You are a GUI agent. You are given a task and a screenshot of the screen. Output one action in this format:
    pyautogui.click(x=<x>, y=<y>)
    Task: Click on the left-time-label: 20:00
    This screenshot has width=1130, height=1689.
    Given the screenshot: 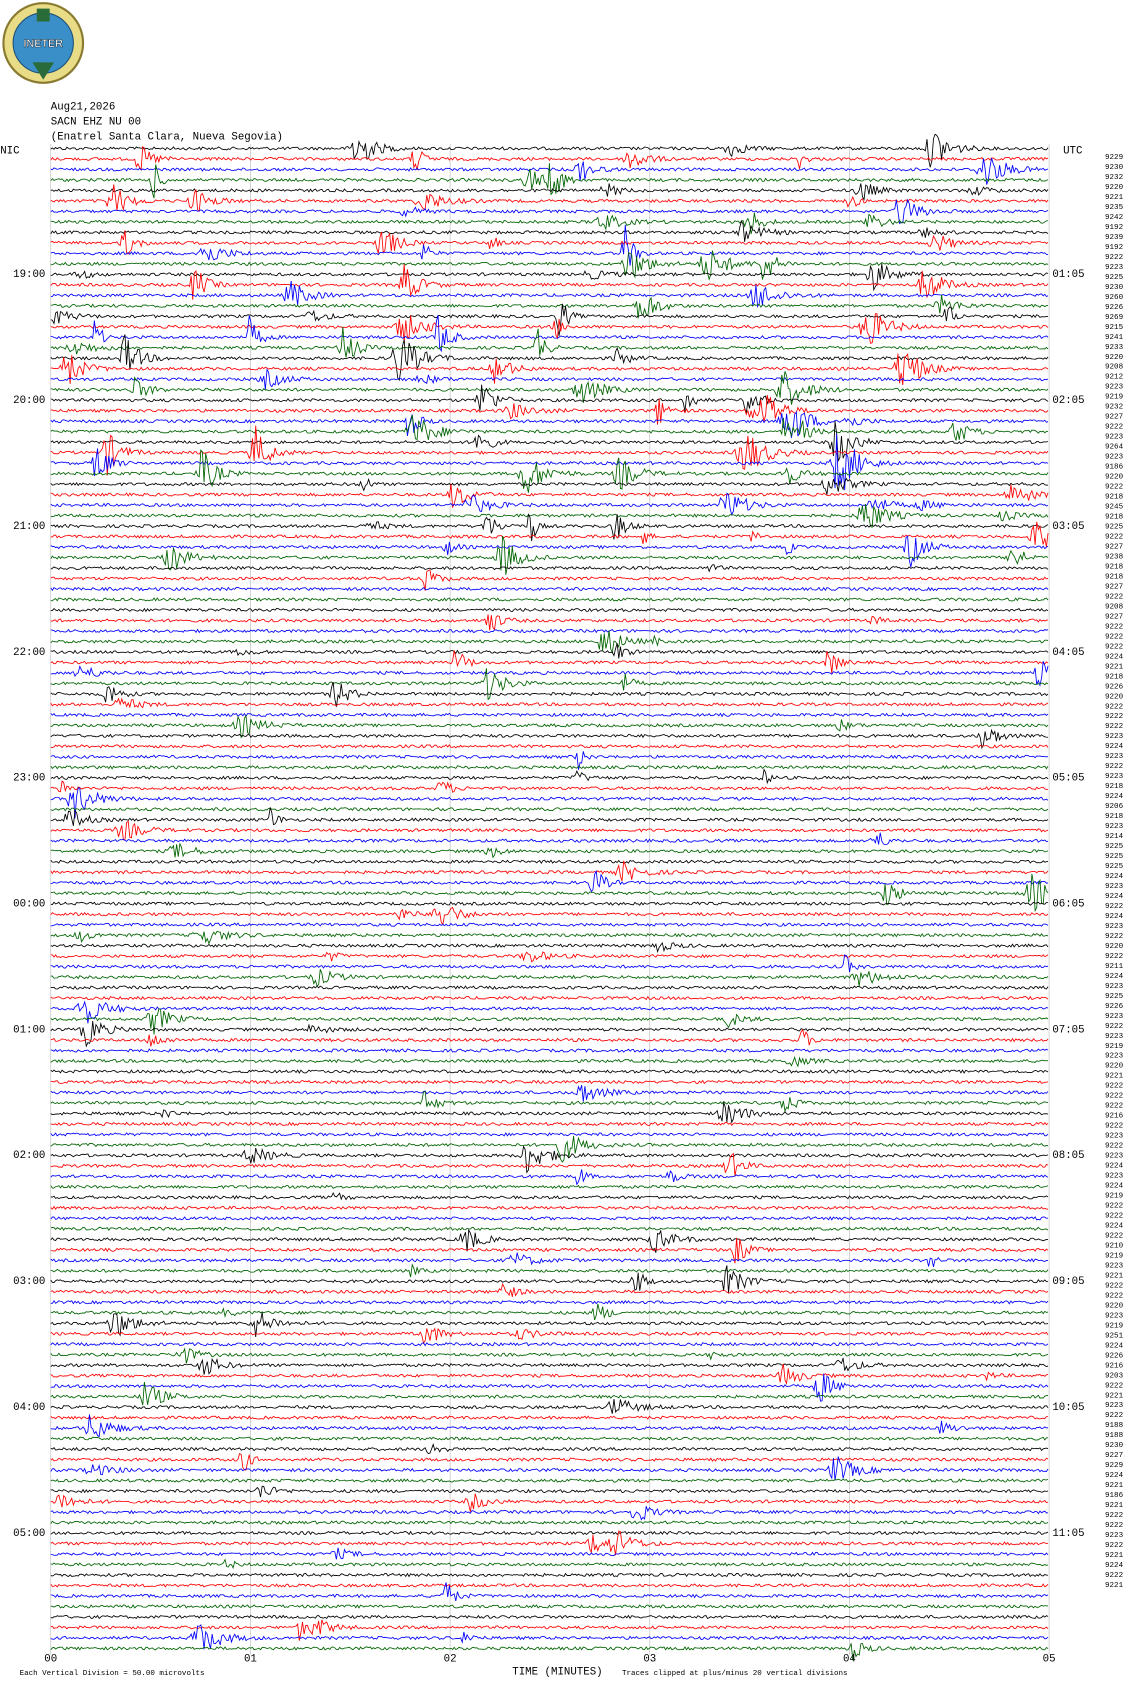 What is the action you would take?
    pyautogui.click(x=29, y=401)
    